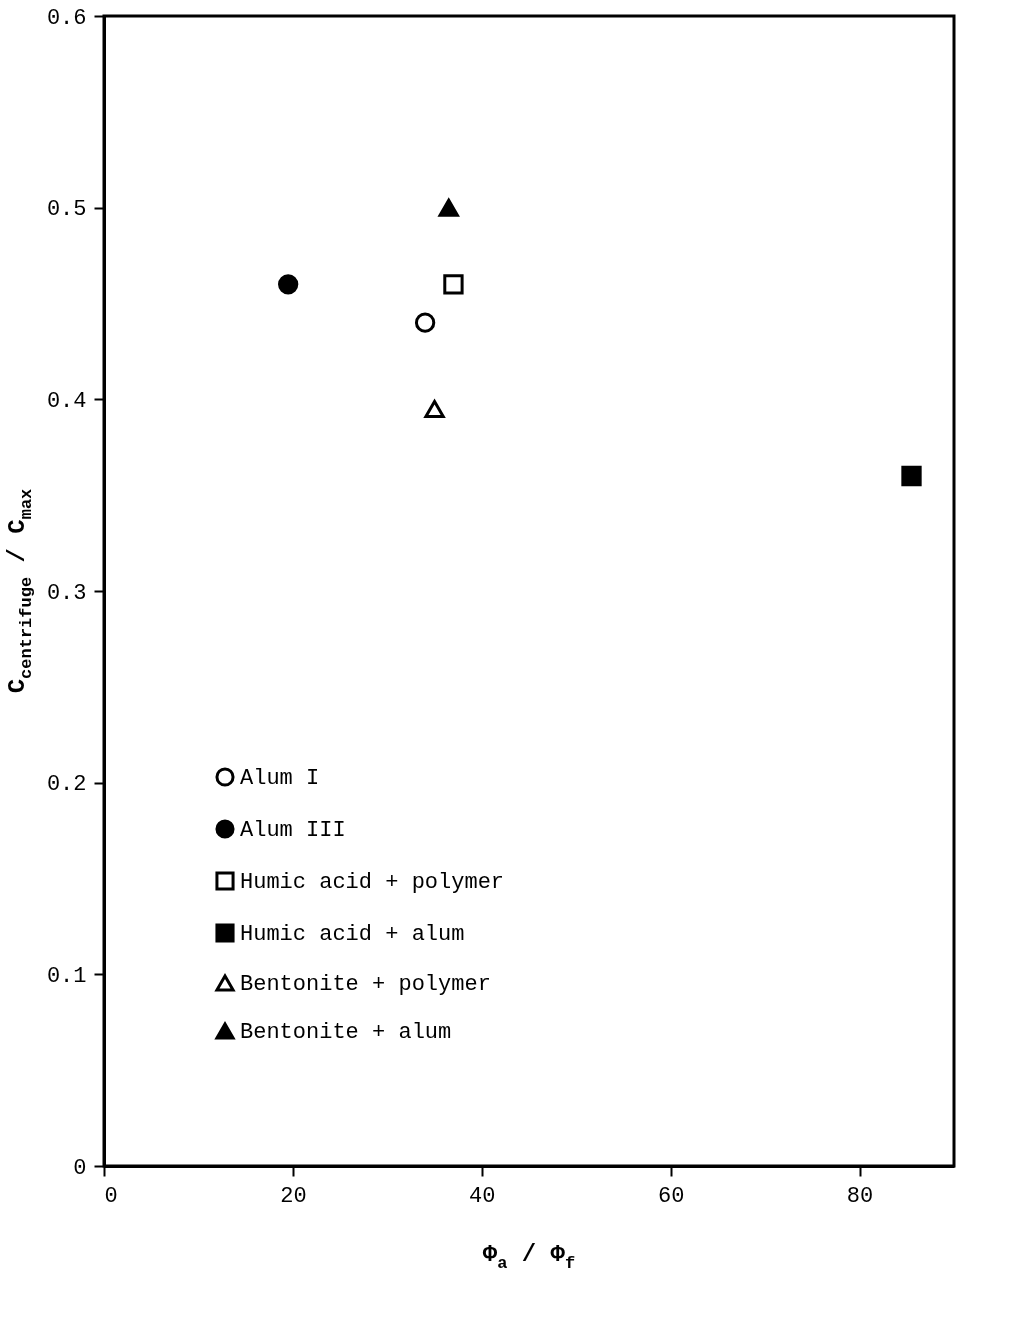 The height and width of the screenshot is (1318, 1031). What do you see at coordinates (66, 593) in the screenshot?
I see `y-tick-label: 0.3` at bounding box center [66, 593].